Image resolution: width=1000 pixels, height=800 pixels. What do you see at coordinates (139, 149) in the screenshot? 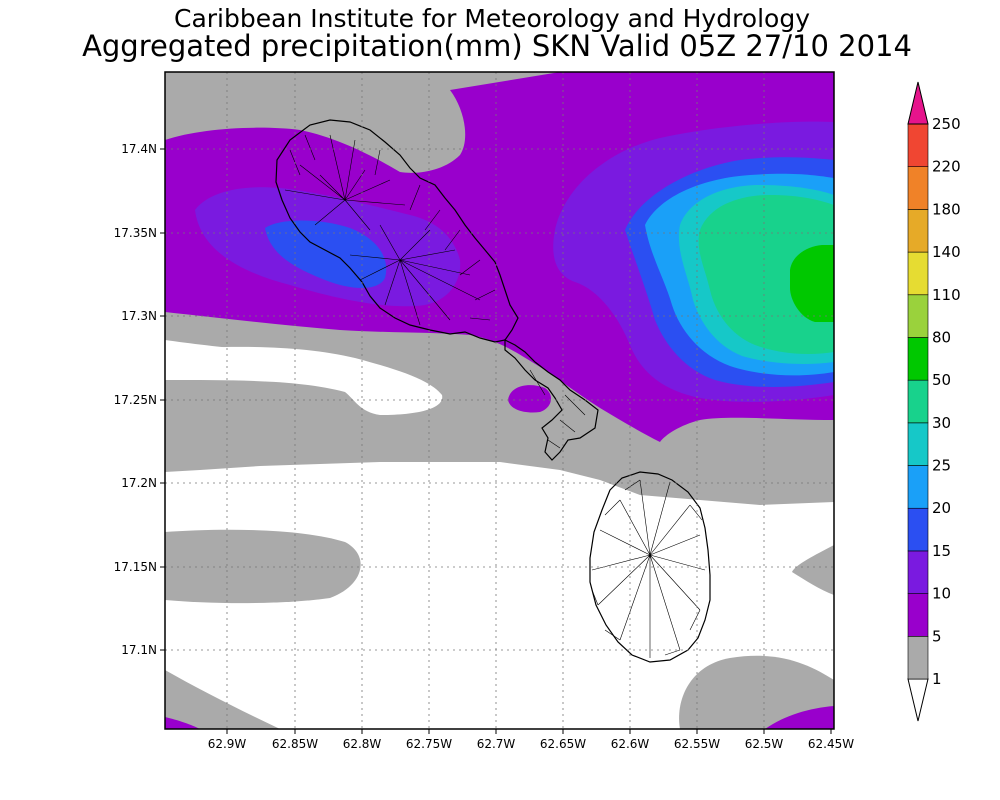
I see `lat-tick-label: 17.4N` at bounding box center [139, 149].